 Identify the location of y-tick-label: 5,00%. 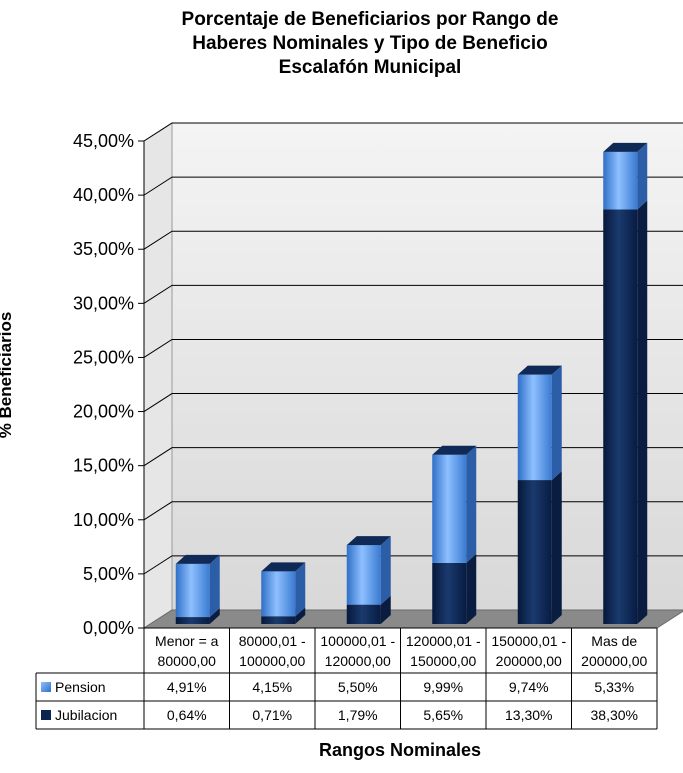
(108, 574).